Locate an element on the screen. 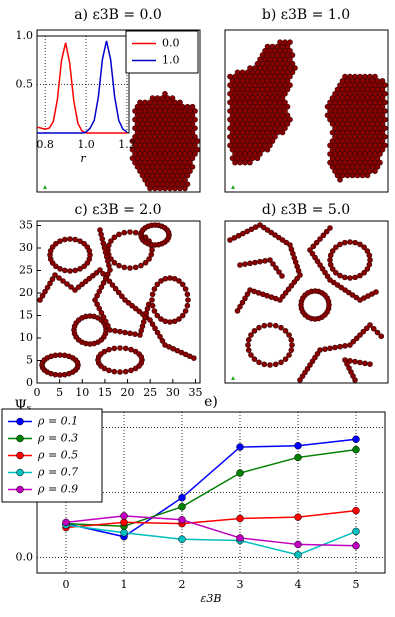 The height and width of the screenshot is (617, 395). x-tick-label: 1.0 is located at coordinates (86, 144).